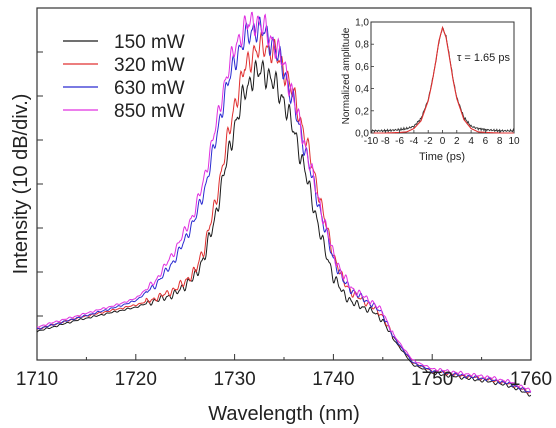 This screenshot has width=556, height=428. Describe the element at coordinates (428, 141) in the screenshot. I see `inset-x-tick-label: -2` at that location.